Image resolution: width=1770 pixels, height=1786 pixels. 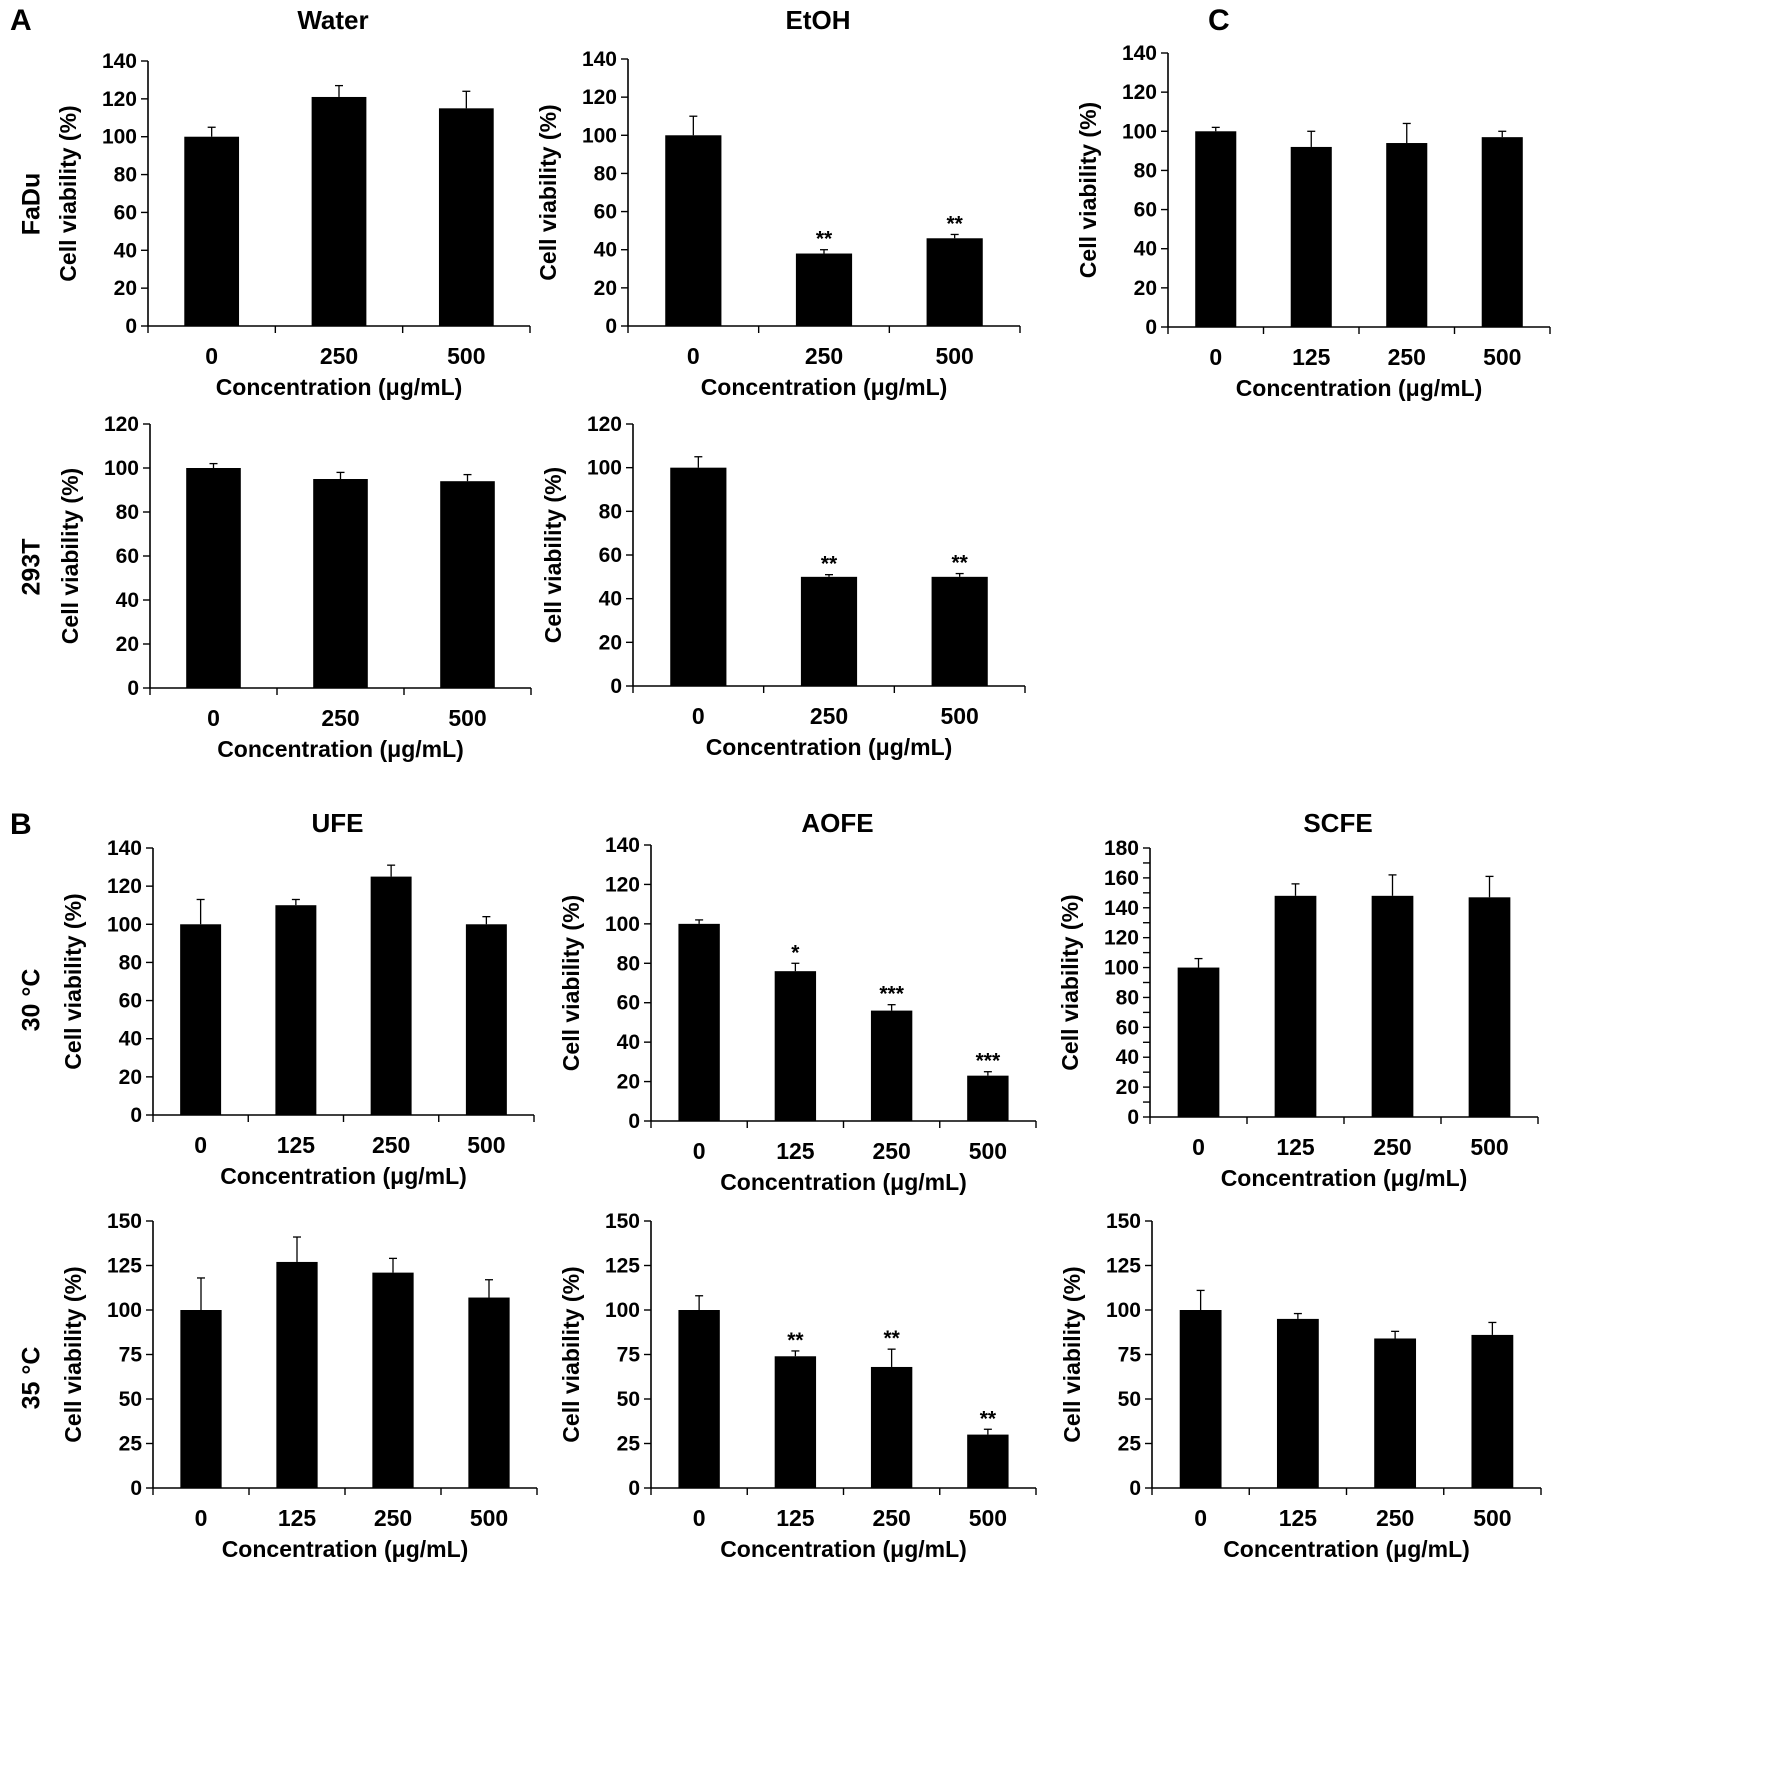 What do you see at coordinates (629, 1355) in the screenshot?
I see `y-tick-label: 75` at bounding box center [629, 1355].